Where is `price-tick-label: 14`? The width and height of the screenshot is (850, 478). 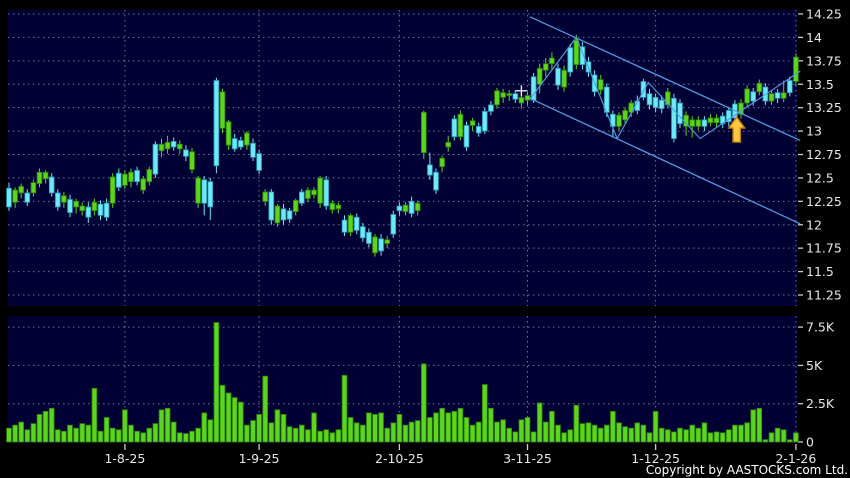
price-tick-label: 14 is located at coordinates (814, 37).